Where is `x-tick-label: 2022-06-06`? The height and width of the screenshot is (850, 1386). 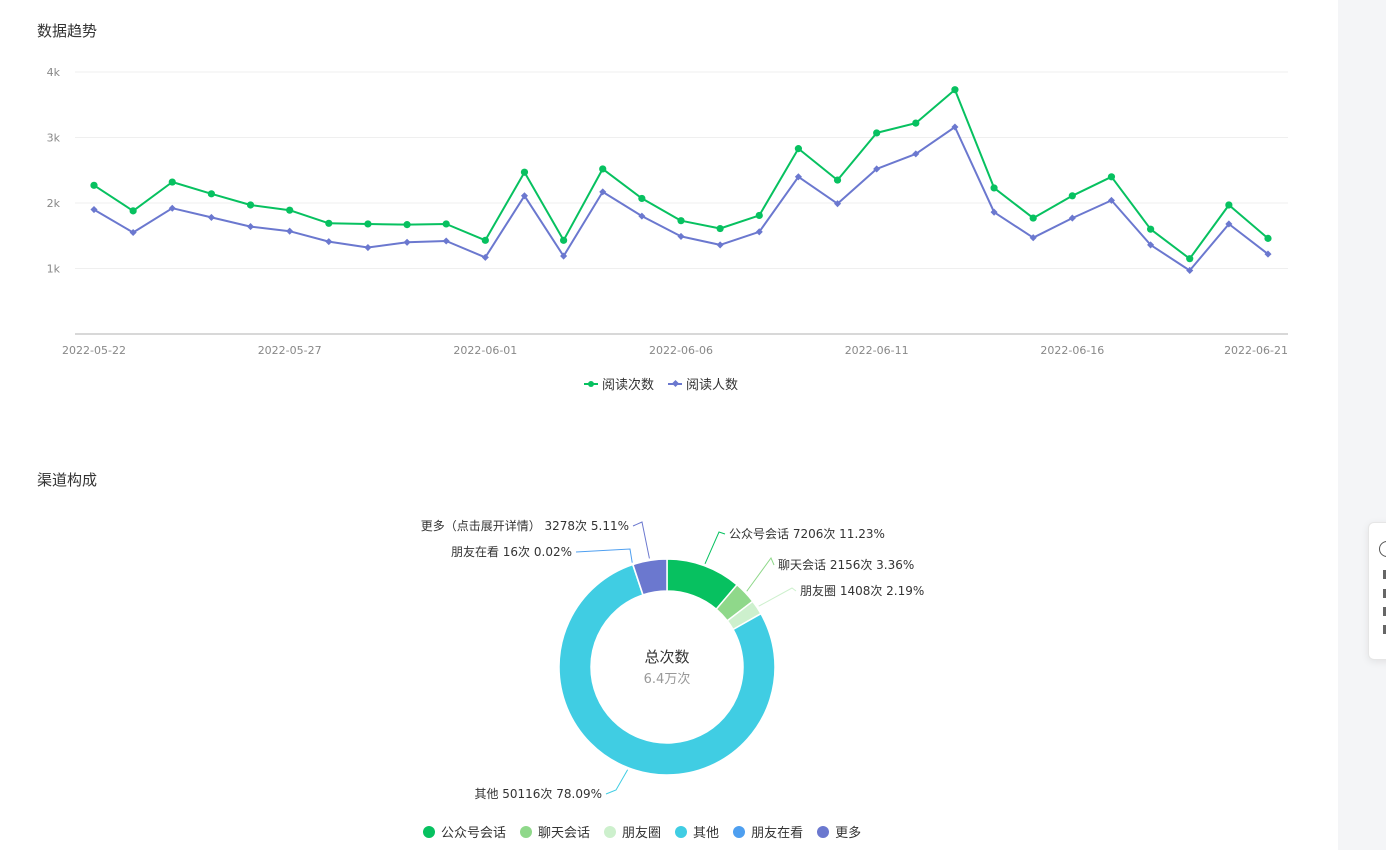 x-tick-label: 2022-06-06 is located at coordinates (681, 350).